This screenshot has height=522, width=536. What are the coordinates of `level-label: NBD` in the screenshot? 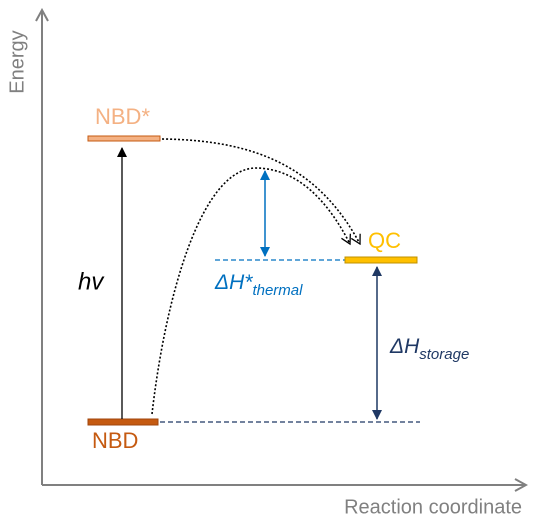 It's located at (115, 440).